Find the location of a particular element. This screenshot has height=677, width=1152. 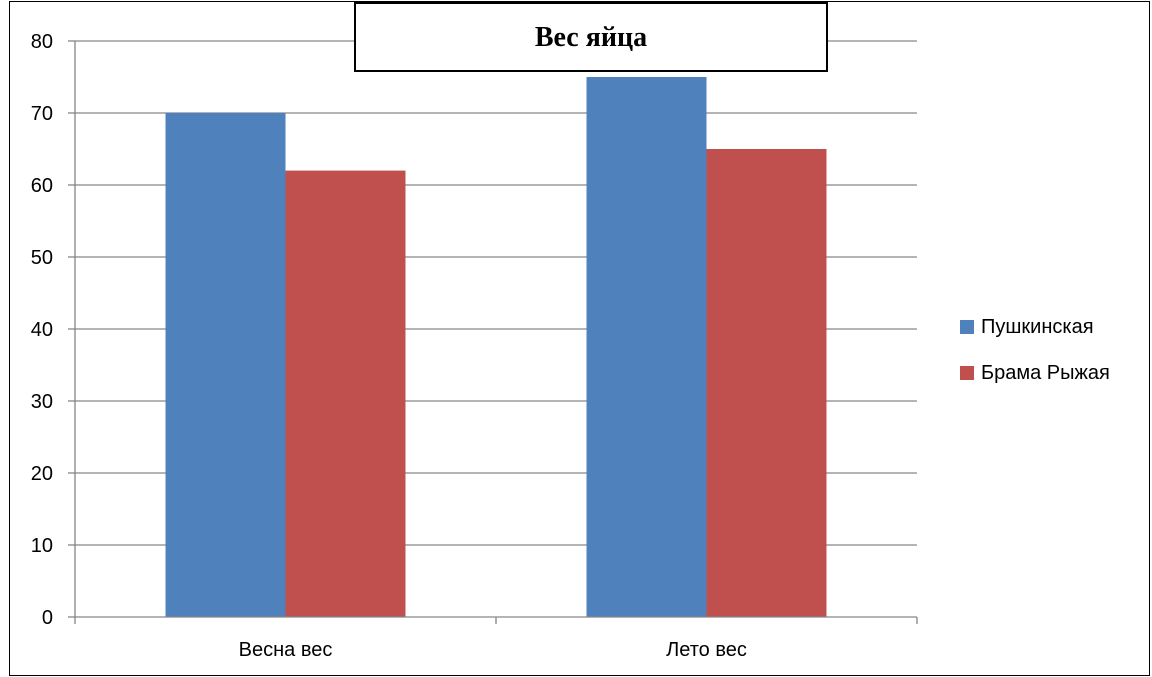

category-labels: Весна вес Лето вес is located at coordinates (493, 650).